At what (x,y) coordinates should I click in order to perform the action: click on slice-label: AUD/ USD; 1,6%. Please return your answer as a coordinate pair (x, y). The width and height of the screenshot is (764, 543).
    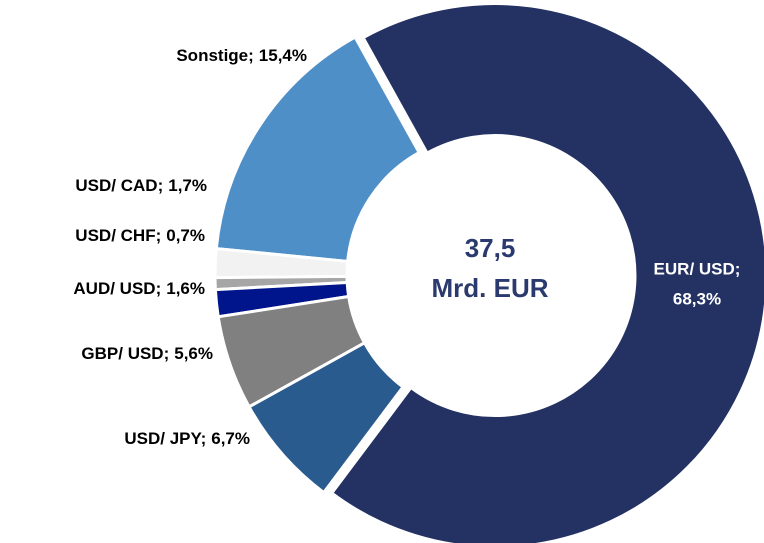
    Looking at the image, I should click on (139, 288).